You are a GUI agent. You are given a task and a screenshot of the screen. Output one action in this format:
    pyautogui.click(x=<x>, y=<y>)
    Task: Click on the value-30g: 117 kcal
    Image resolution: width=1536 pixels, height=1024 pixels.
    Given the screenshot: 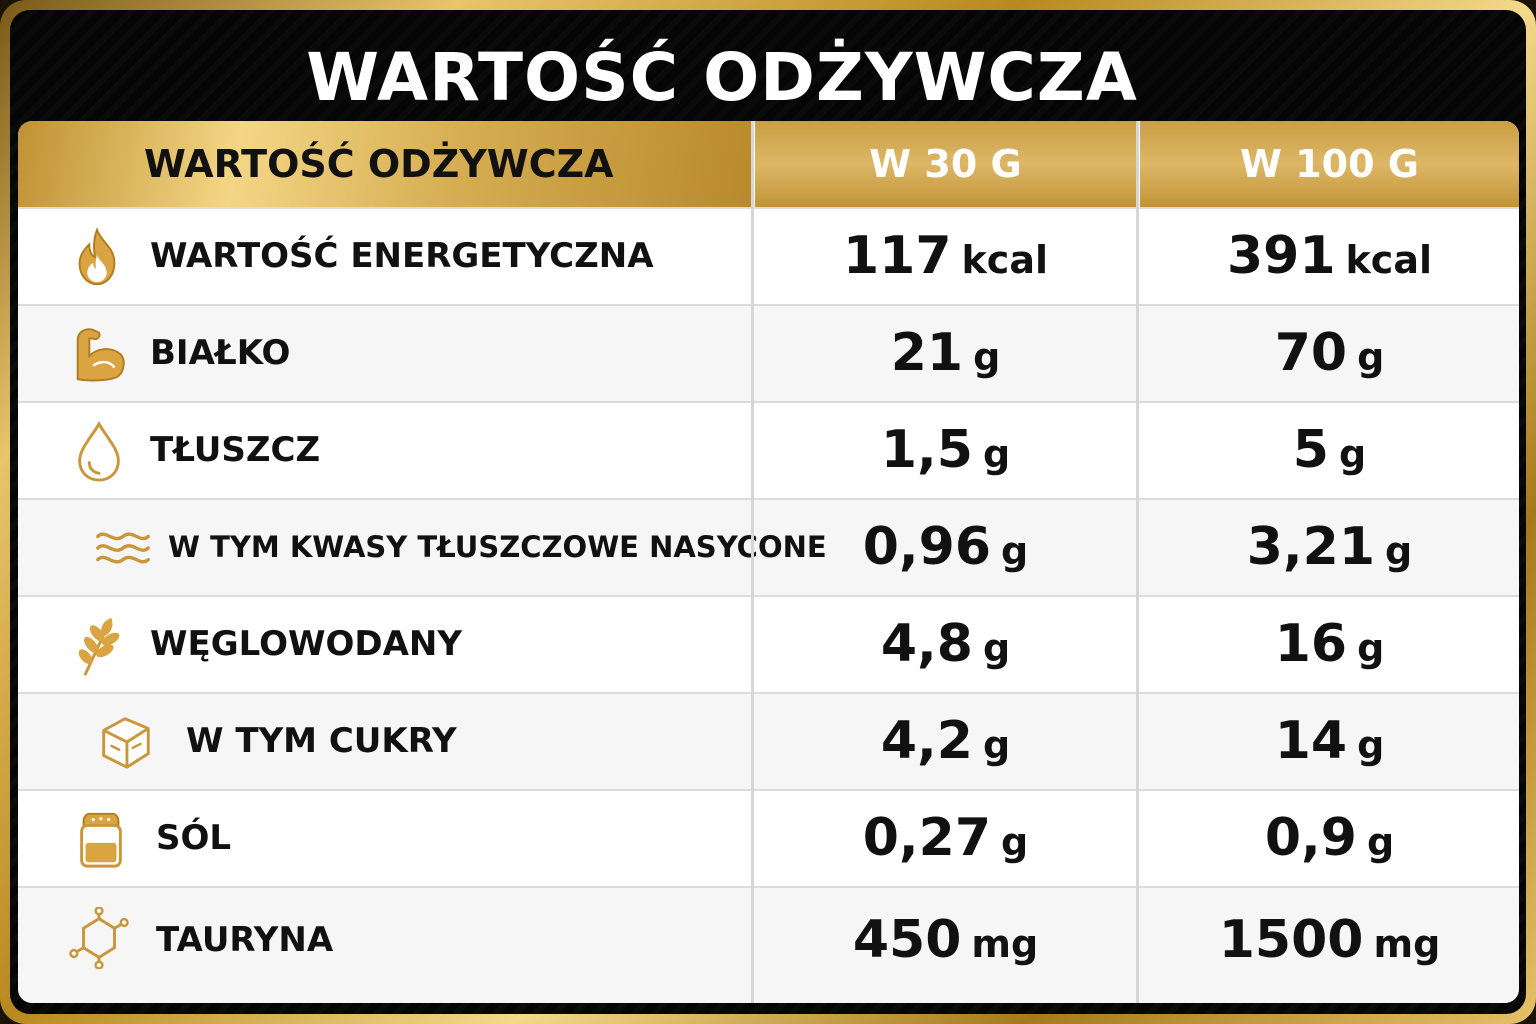 What is the action you would take?
    pyautogui.click(x=945, y=256)
    